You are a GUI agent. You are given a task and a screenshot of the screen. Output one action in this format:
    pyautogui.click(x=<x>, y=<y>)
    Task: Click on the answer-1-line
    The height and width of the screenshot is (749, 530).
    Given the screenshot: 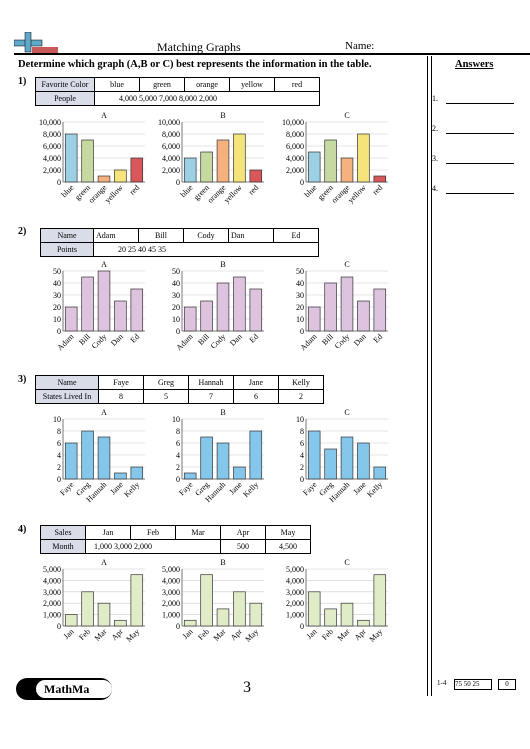 What is the action you would take?
    pyautogui.click(x=480, y=103)
    